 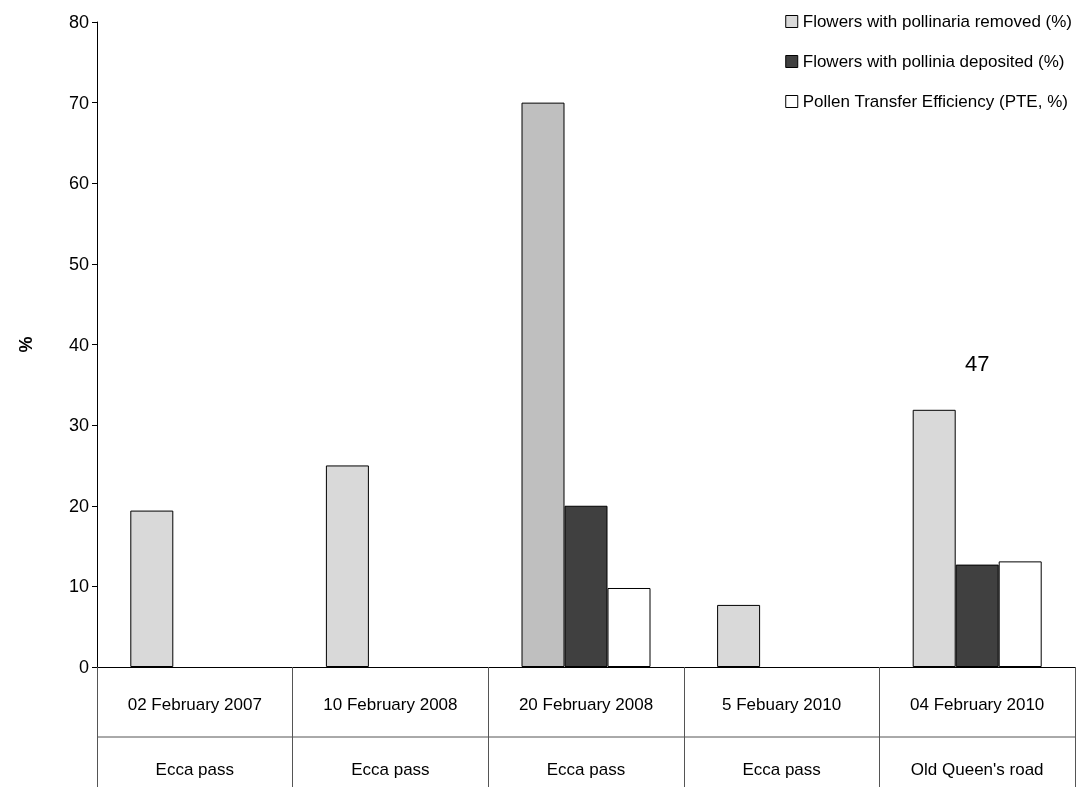 What do you see at coordinates (78, 102) in the screenshot?
I see `y-tick-label: 70` at bounding box center [78, 102].